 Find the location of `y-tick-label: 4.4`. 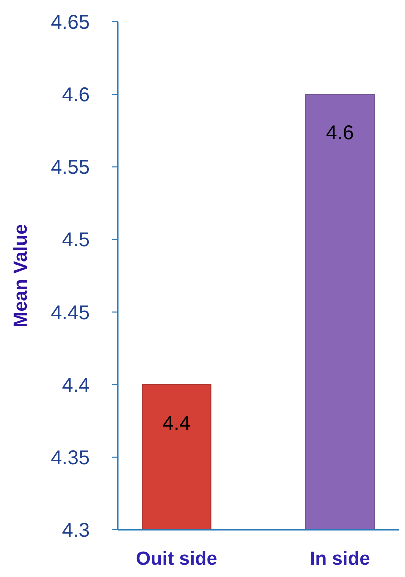

y-tick-label: 4.4 is located at coordinates (76, 385).